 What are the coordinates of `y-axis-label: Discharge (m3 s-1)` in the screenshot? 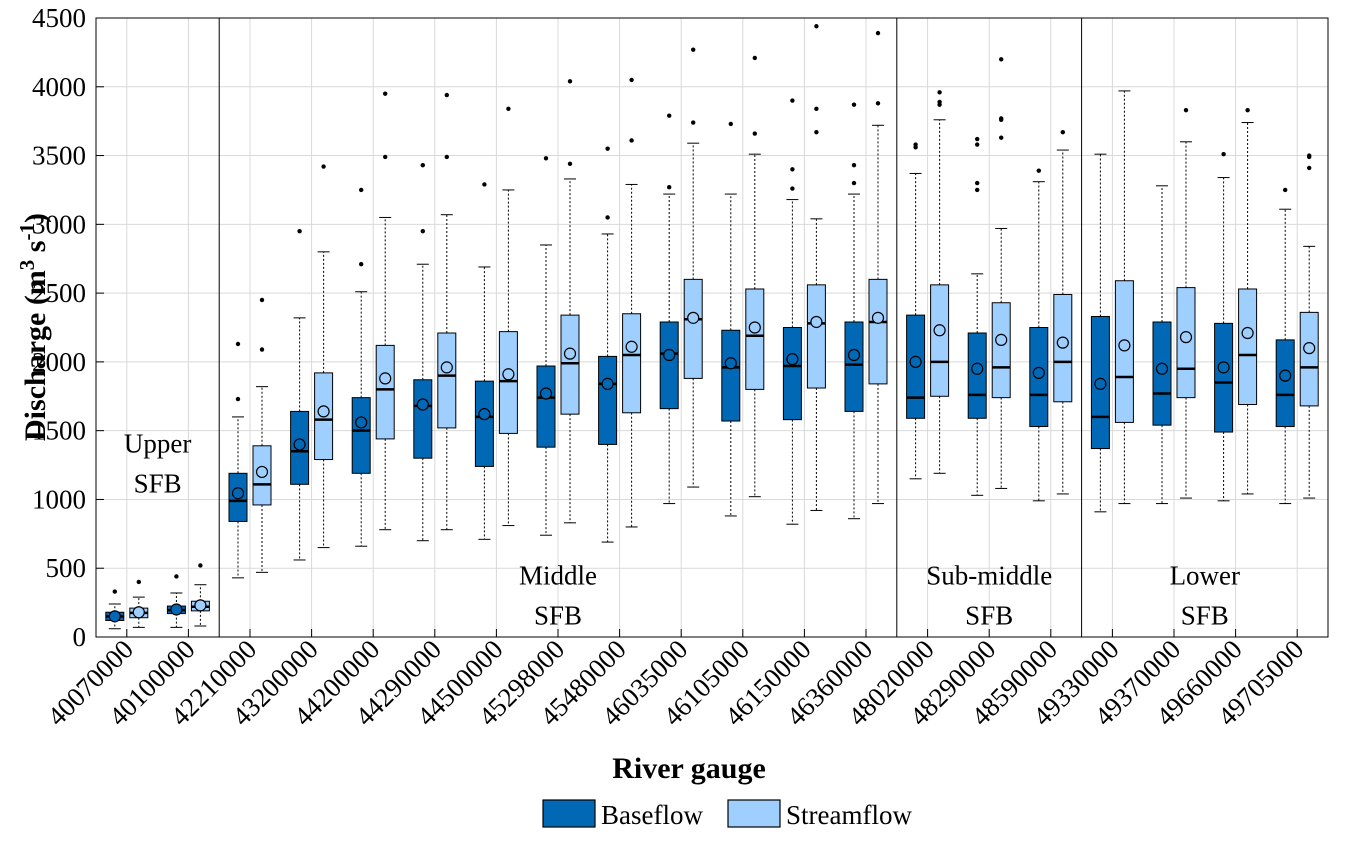 It's located at (33, 327).